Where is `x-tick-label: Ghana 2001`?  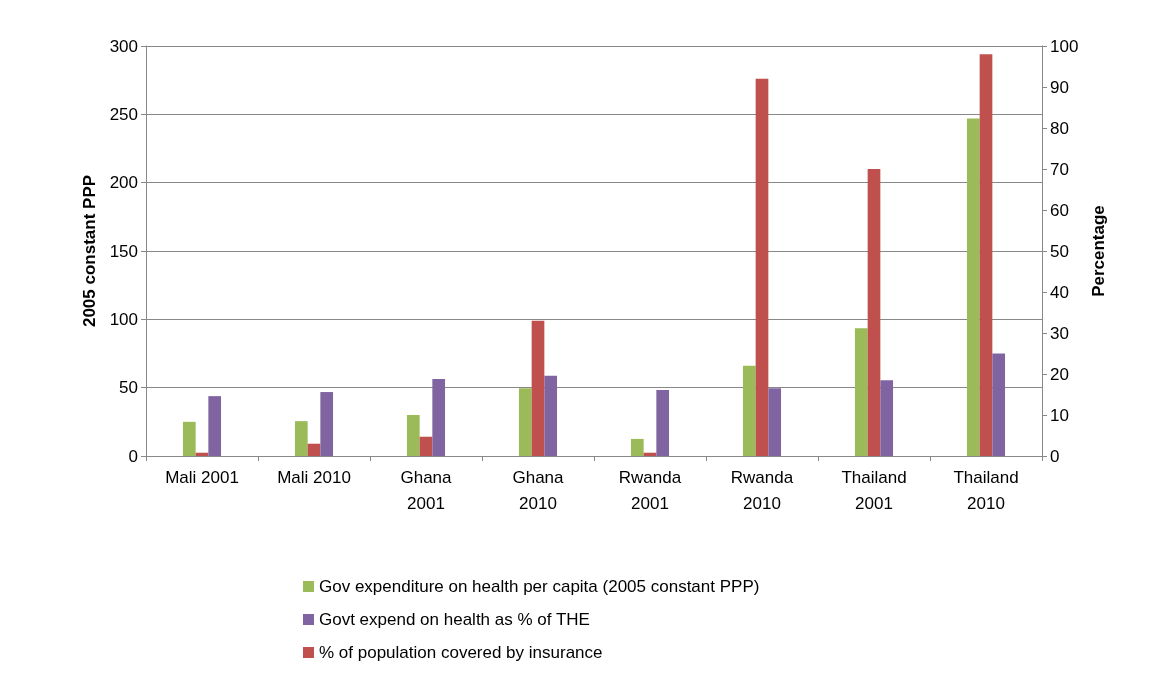
x-tick-label: Ghana 2001 is located at coordinates (426, 490).